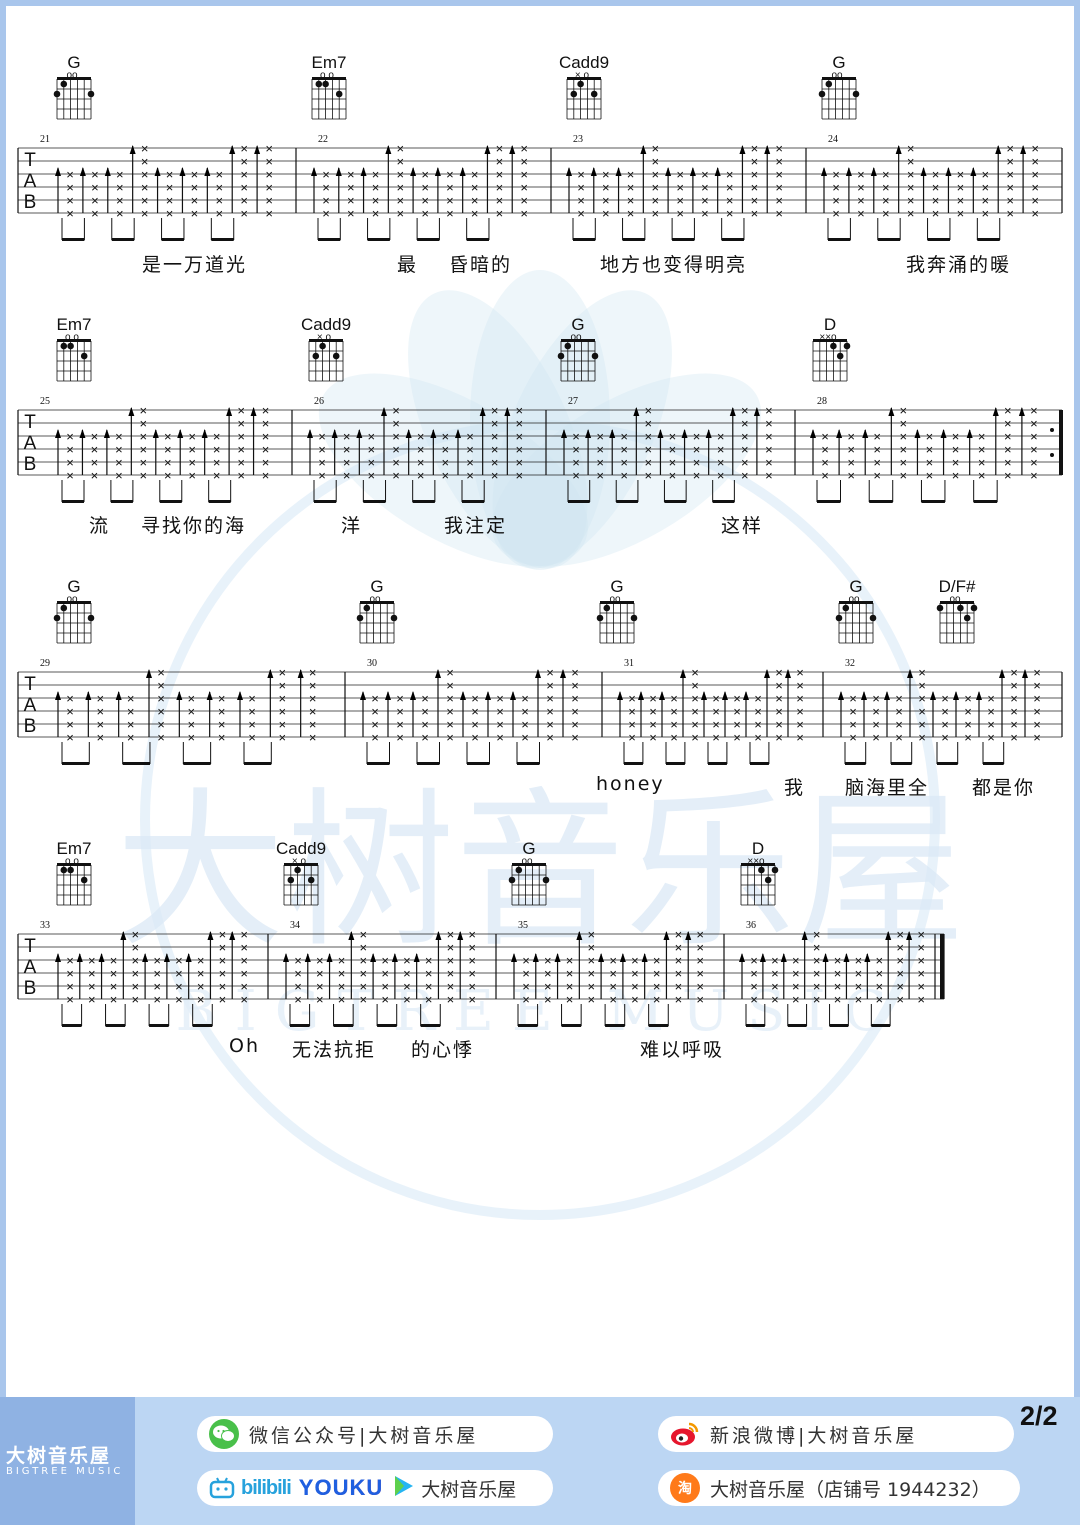  What do you see at coordinates (72, 599) in the screenshot?
I see `chord-open-strings: oo` at bounding box center [72, 599].